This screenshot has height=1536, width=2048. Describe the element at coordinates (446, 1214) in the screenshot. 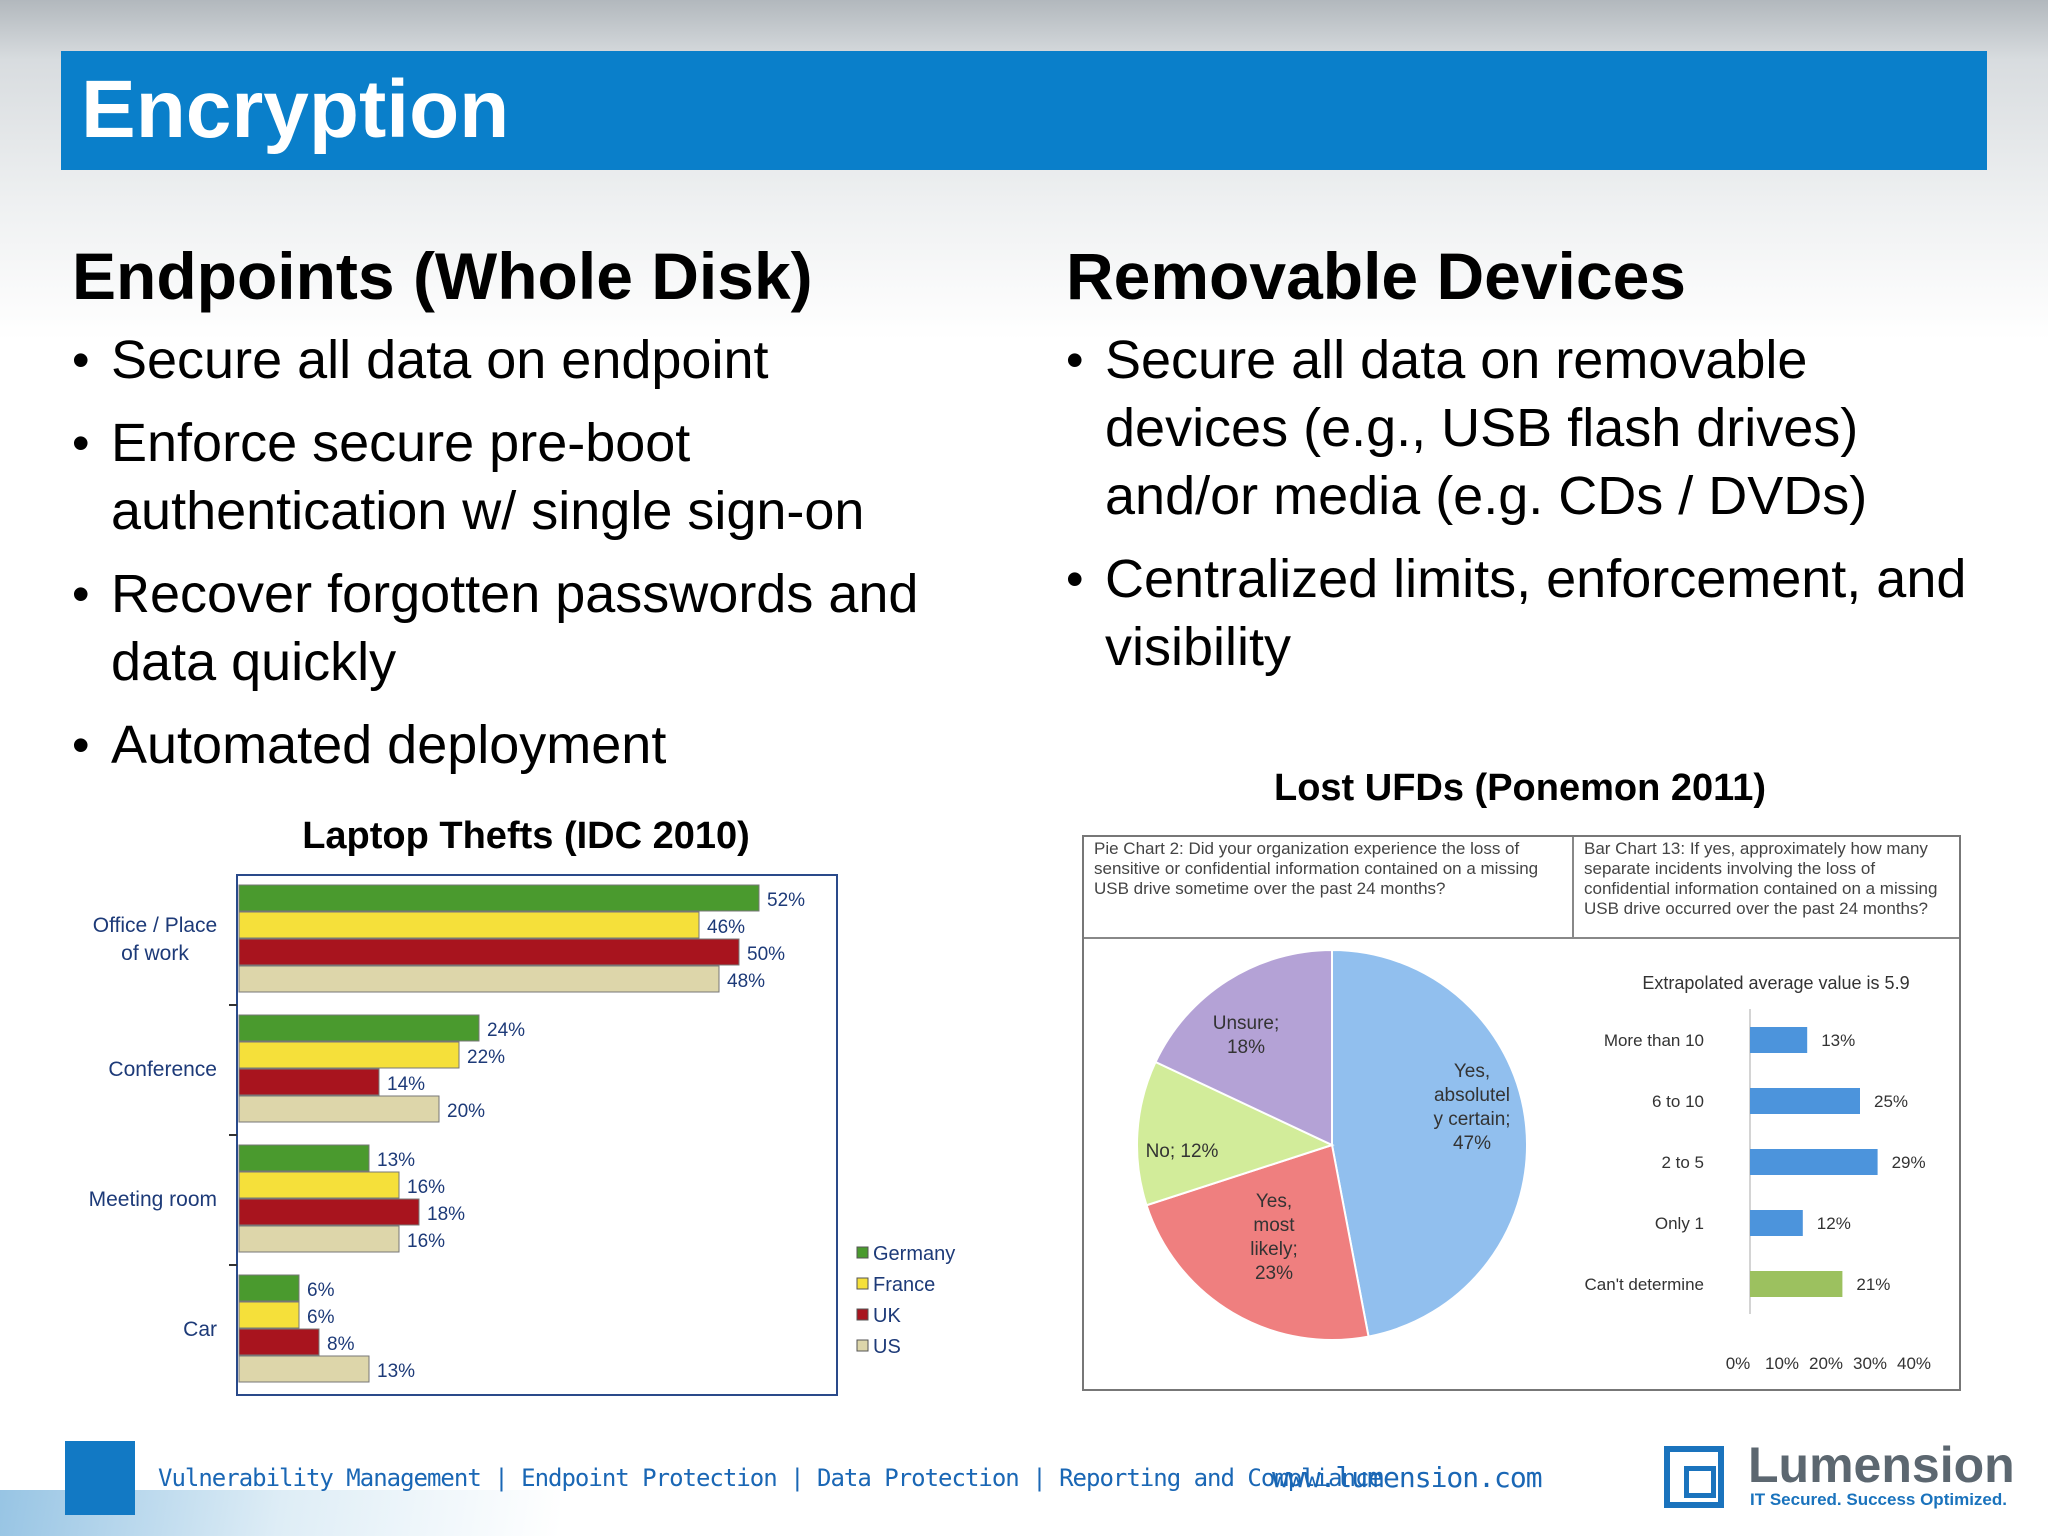

I see `laptop-bar-value-label: 18%` at that location.